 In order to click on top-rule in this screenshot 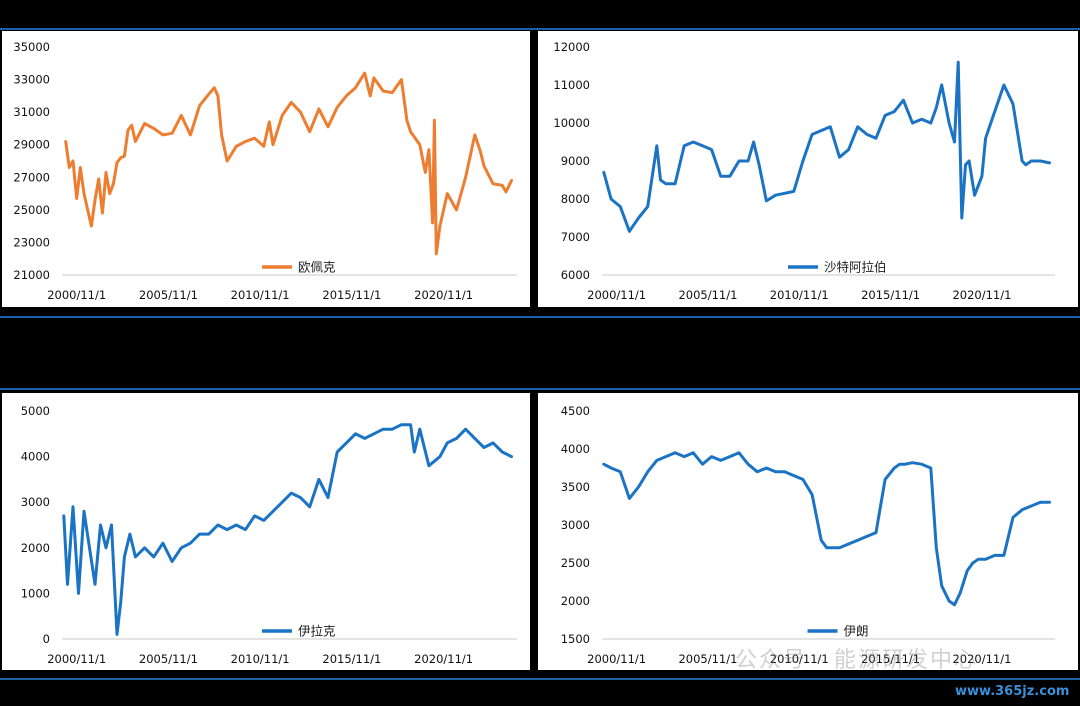, I will do `click(540, 29)`.